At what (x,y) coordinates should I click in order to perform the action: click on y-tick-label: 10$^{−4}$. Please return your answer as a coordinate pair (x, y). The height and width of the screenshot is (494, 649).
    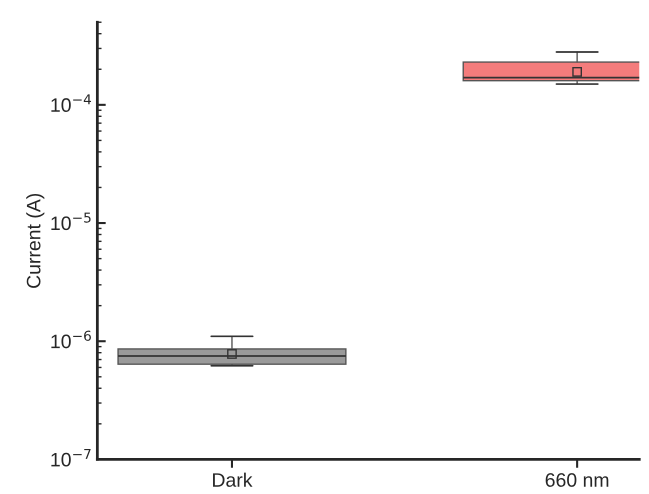
    Looking at the image, I should click on (71, 103).